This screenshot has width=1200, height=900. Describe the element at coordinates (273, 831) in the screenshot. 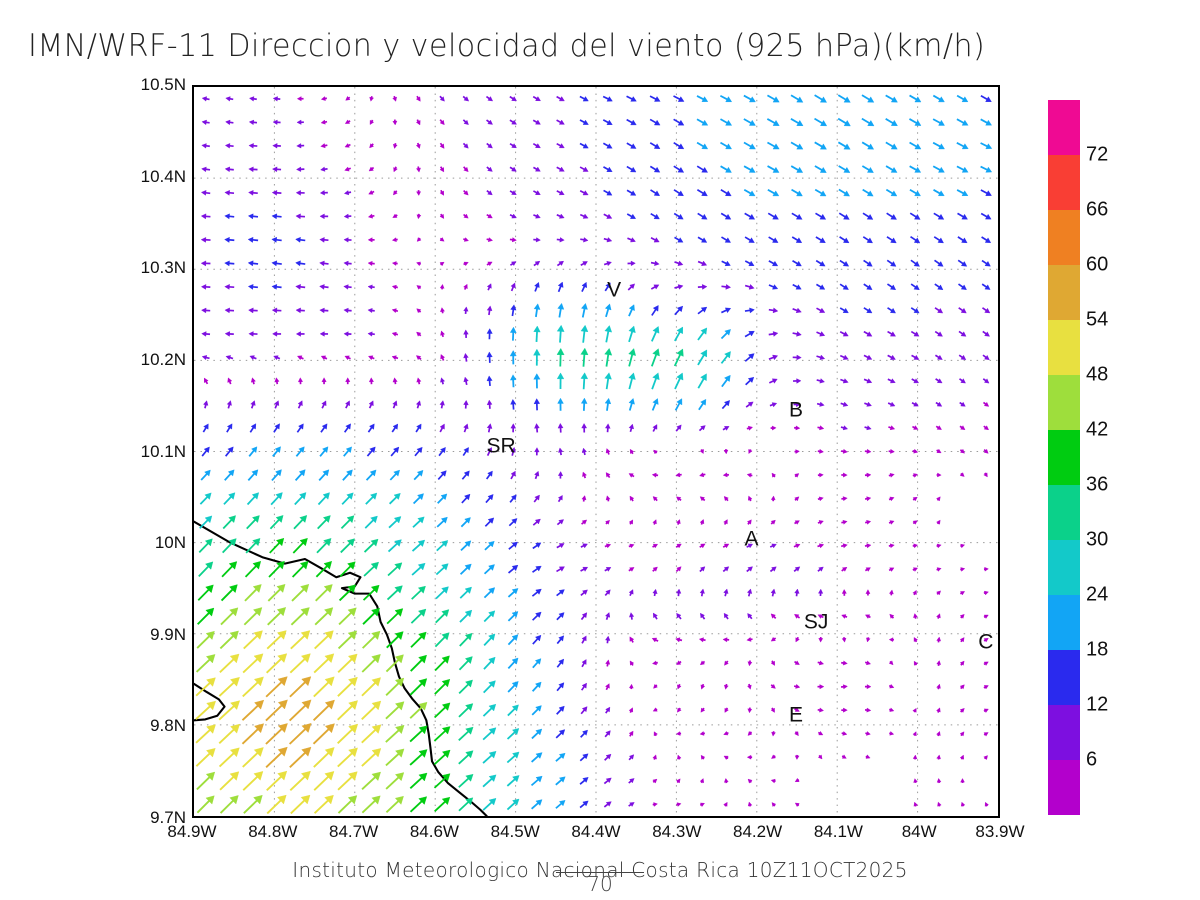

I see `x-axis-tick: 84.8W` at that location.